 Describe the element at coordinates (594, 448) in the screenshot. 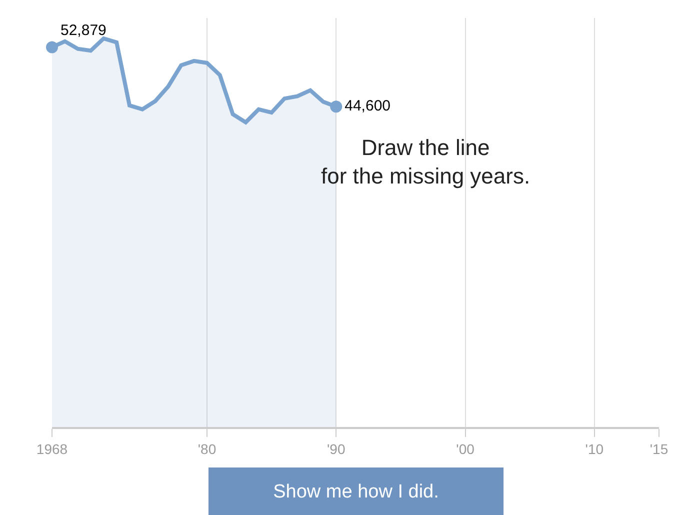

I see `x-tick-label: '10` at that location.